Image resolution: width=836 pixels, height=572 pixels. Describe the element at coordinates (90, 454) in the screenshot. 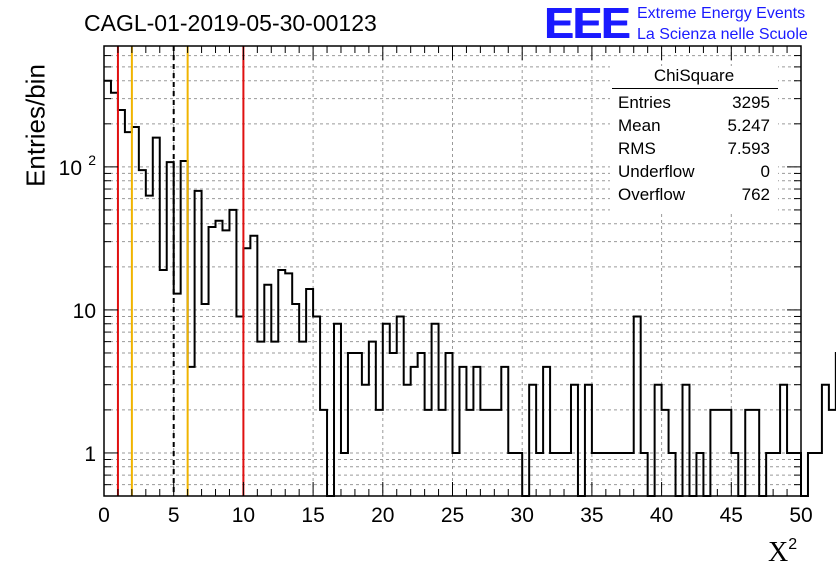

I see `y-tick-label: 1` at that location.